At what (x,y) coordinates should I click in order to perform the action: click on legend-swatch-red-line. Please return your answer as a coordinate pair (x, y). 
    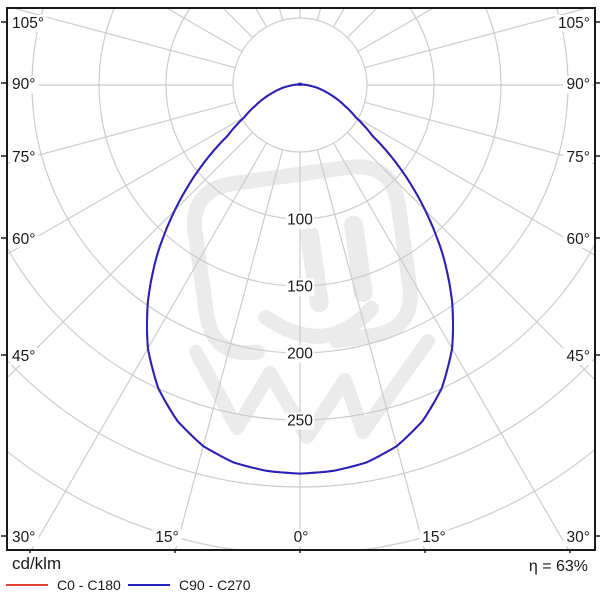
    Looking at the image, I should click on (27, 585).